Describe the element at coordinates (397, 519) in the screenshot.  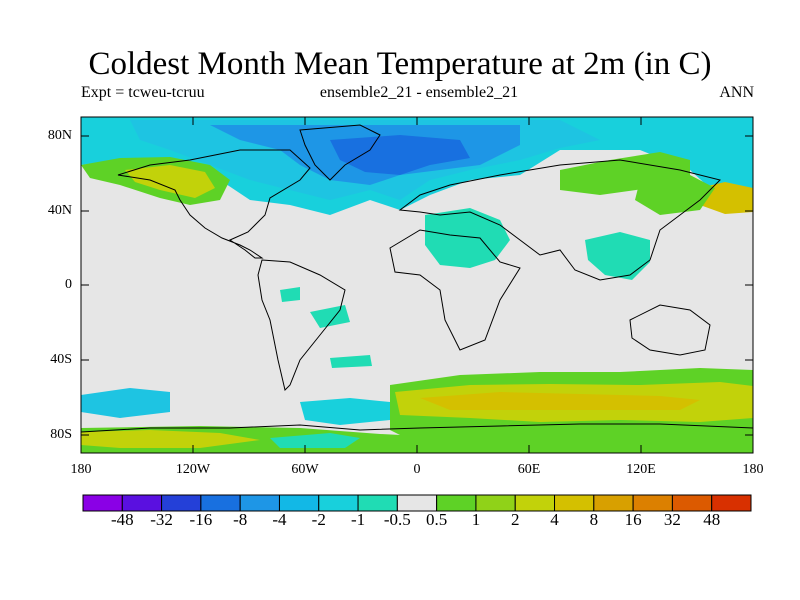
I see `colorbar-label: -0.5` at that location.